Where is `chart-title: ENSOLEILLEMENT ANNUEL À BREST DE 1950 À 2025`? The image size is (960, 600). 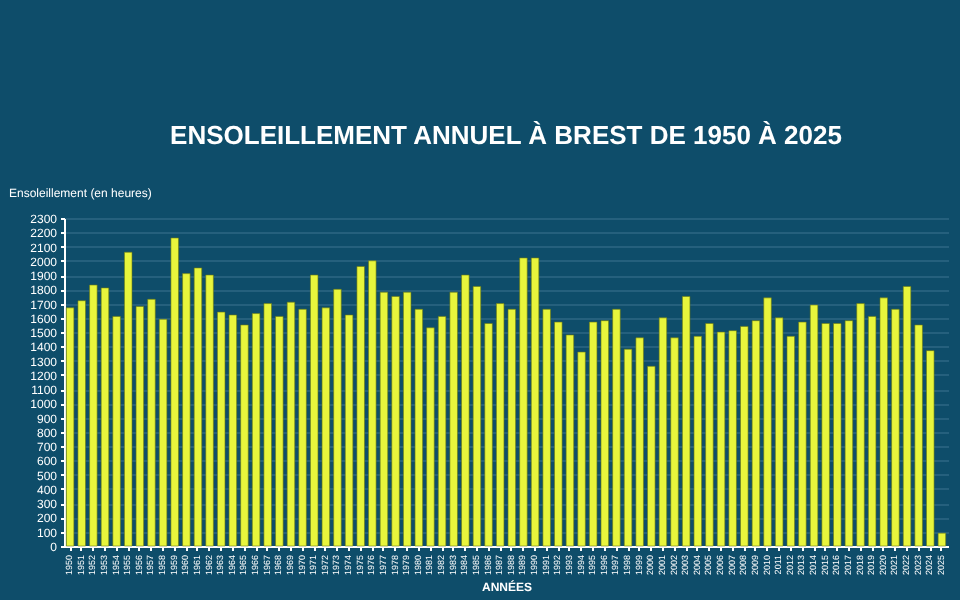 chart-title: ENSOLEILLEMENT ANNUEL À BREST DE 1950 À 2025 is located at coordinates (506, 135).